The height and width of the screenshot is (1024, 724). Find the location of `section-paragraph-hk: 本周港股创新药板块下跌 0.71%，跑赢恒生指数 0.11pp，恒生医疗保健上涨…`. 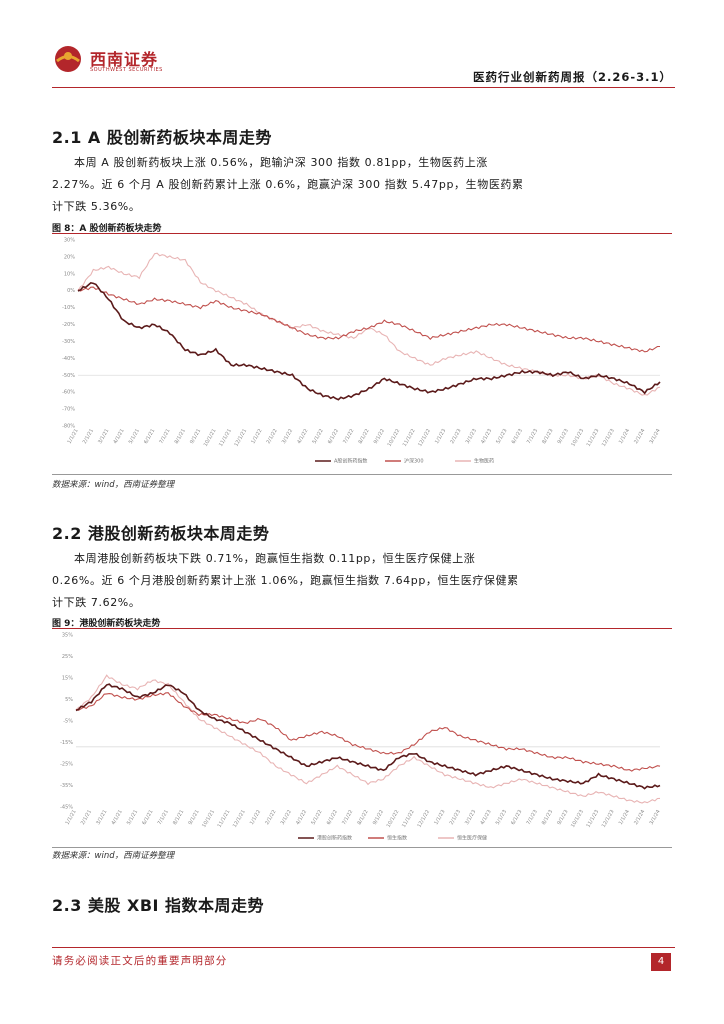

section-paragraph-hk: 本周港股创新药板块下跌 0.71%，跑赢恒生指数 0.11pp，恒生医疗保健上涨… is located at coordinates (285, 580).